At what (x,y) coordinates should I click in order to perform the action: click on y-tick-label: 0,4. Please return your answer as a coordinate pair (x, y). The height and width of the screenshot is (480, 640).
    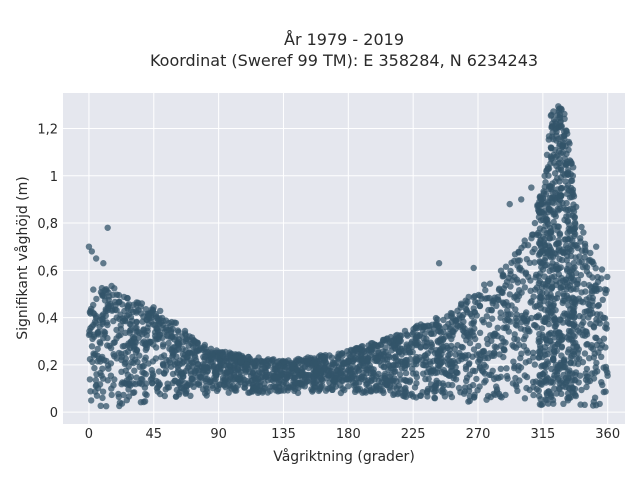
    Looking at the image, I should click on (47, 319).